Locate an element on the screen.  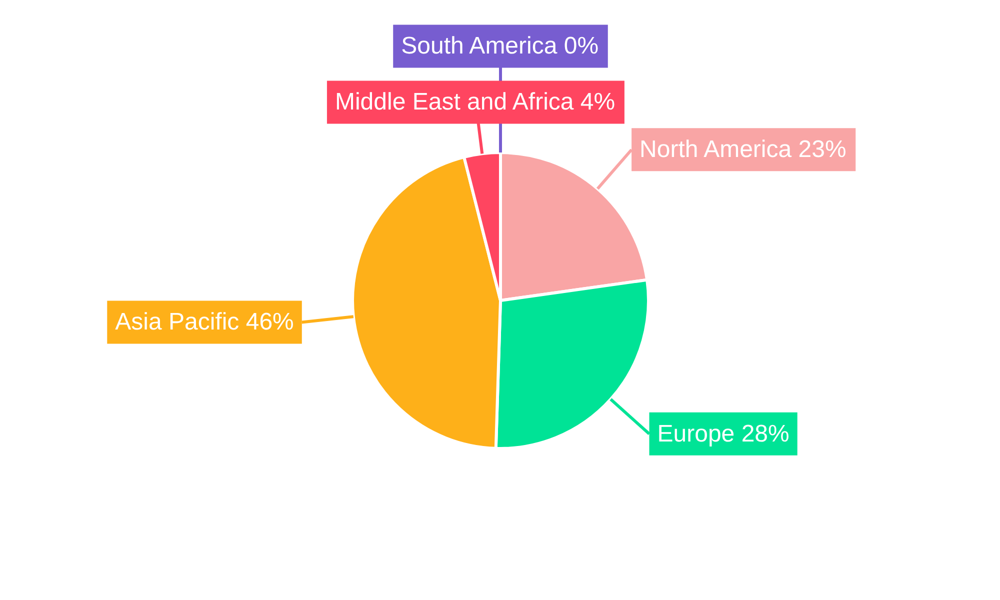
slice-label: North America 23% is located at coordinates (743, 150).